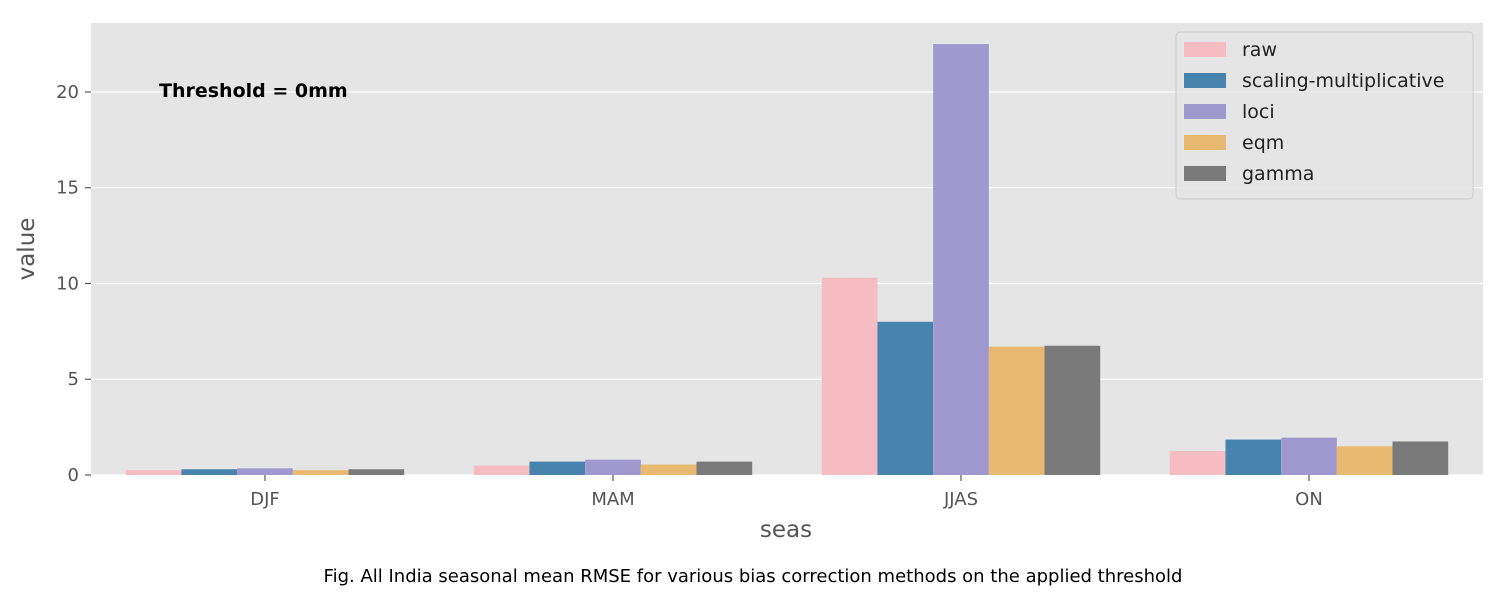 This screenshot has height=606, width=1506. Describe the element at coordinates (786, 492) in the screenshot. I see `x-axis-ticks: DJF MAM JJAS ON` at that location.